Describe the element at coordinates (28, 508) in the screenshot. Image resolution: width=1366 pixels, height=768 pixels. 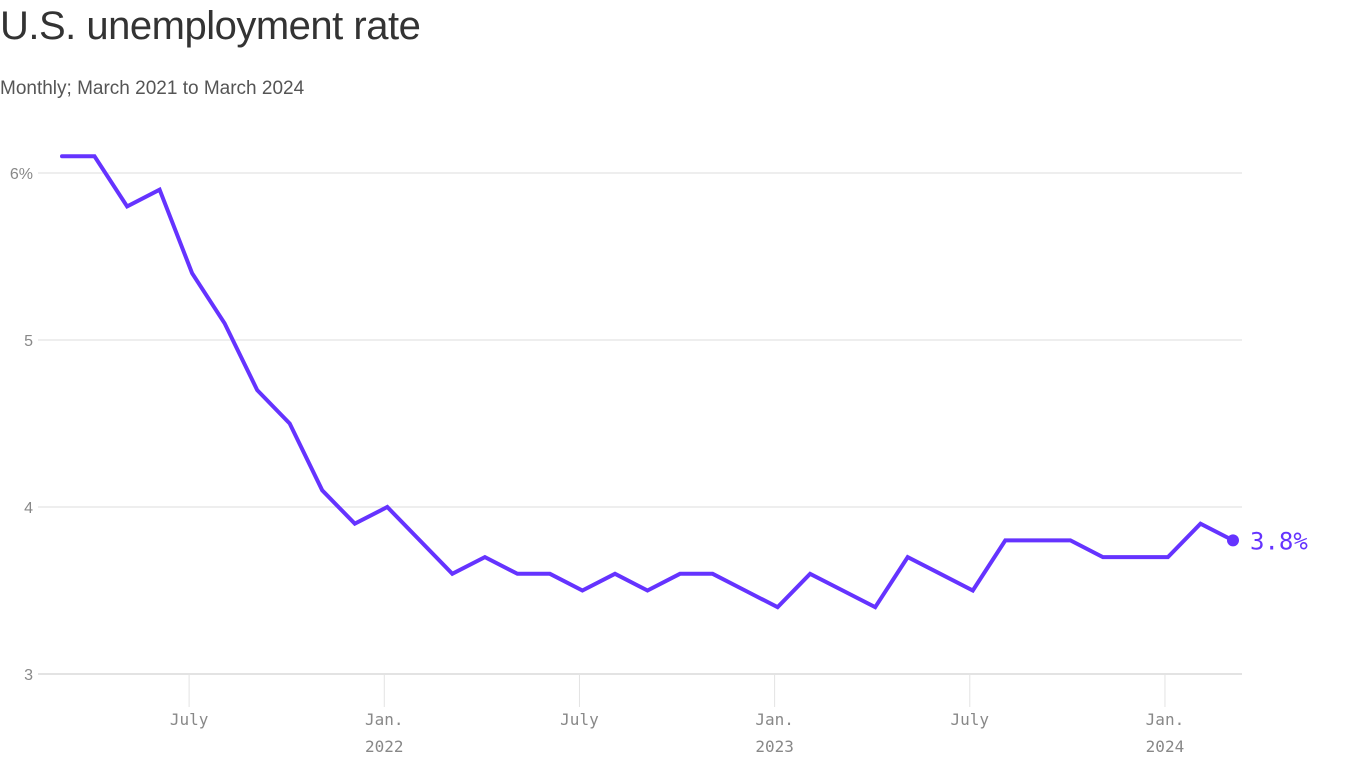
I see `y-tick-label: 4` at that location.